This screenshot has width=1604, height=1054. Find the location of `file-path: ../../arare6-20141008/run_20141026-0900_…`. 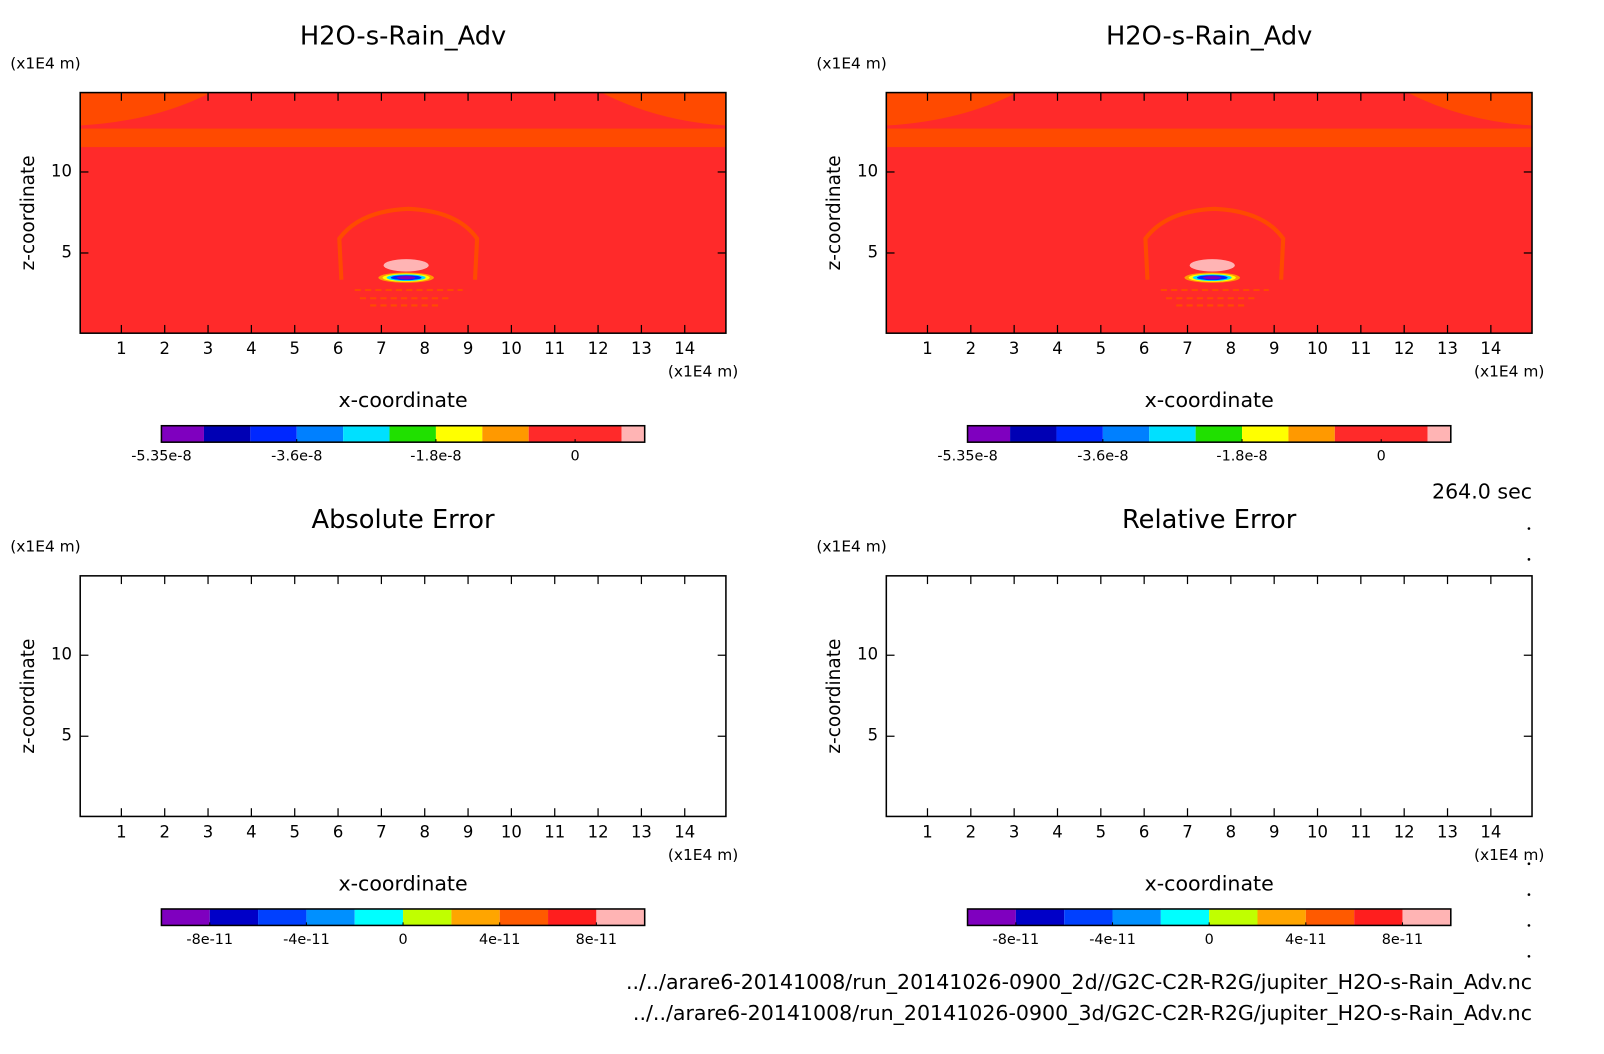

file-path: ../../arare6-20141008/run_20141026-0900_… is located at coordinates (1082, 1013).